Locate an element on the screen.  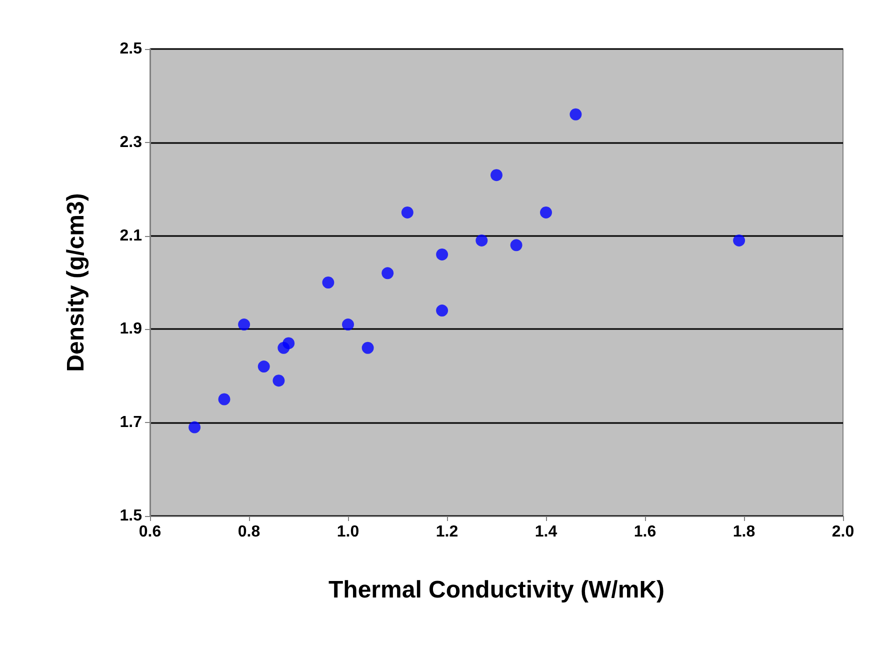
y-tick-label: 2.5 is located at coordinates (131, 49).